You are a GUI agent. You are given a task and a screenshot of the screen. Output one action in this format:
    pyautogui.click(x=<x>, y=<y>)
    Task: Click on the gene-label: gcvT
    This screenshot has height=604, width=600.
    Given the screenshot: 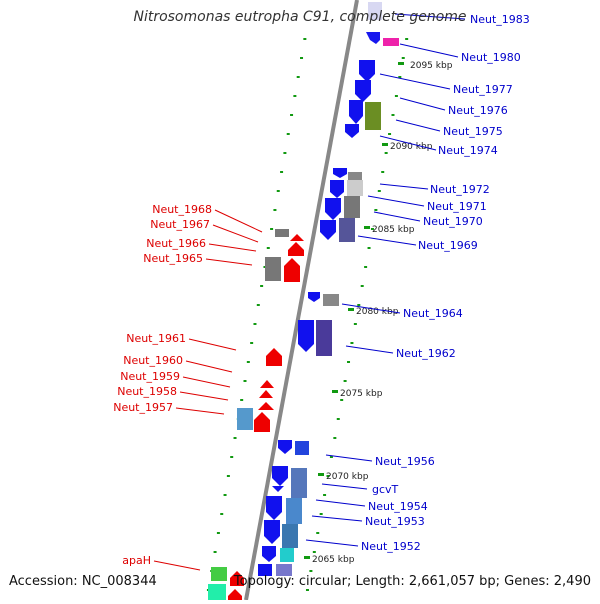 What is the action you would take?
    pyautogui.click(x=385, y=489)
    